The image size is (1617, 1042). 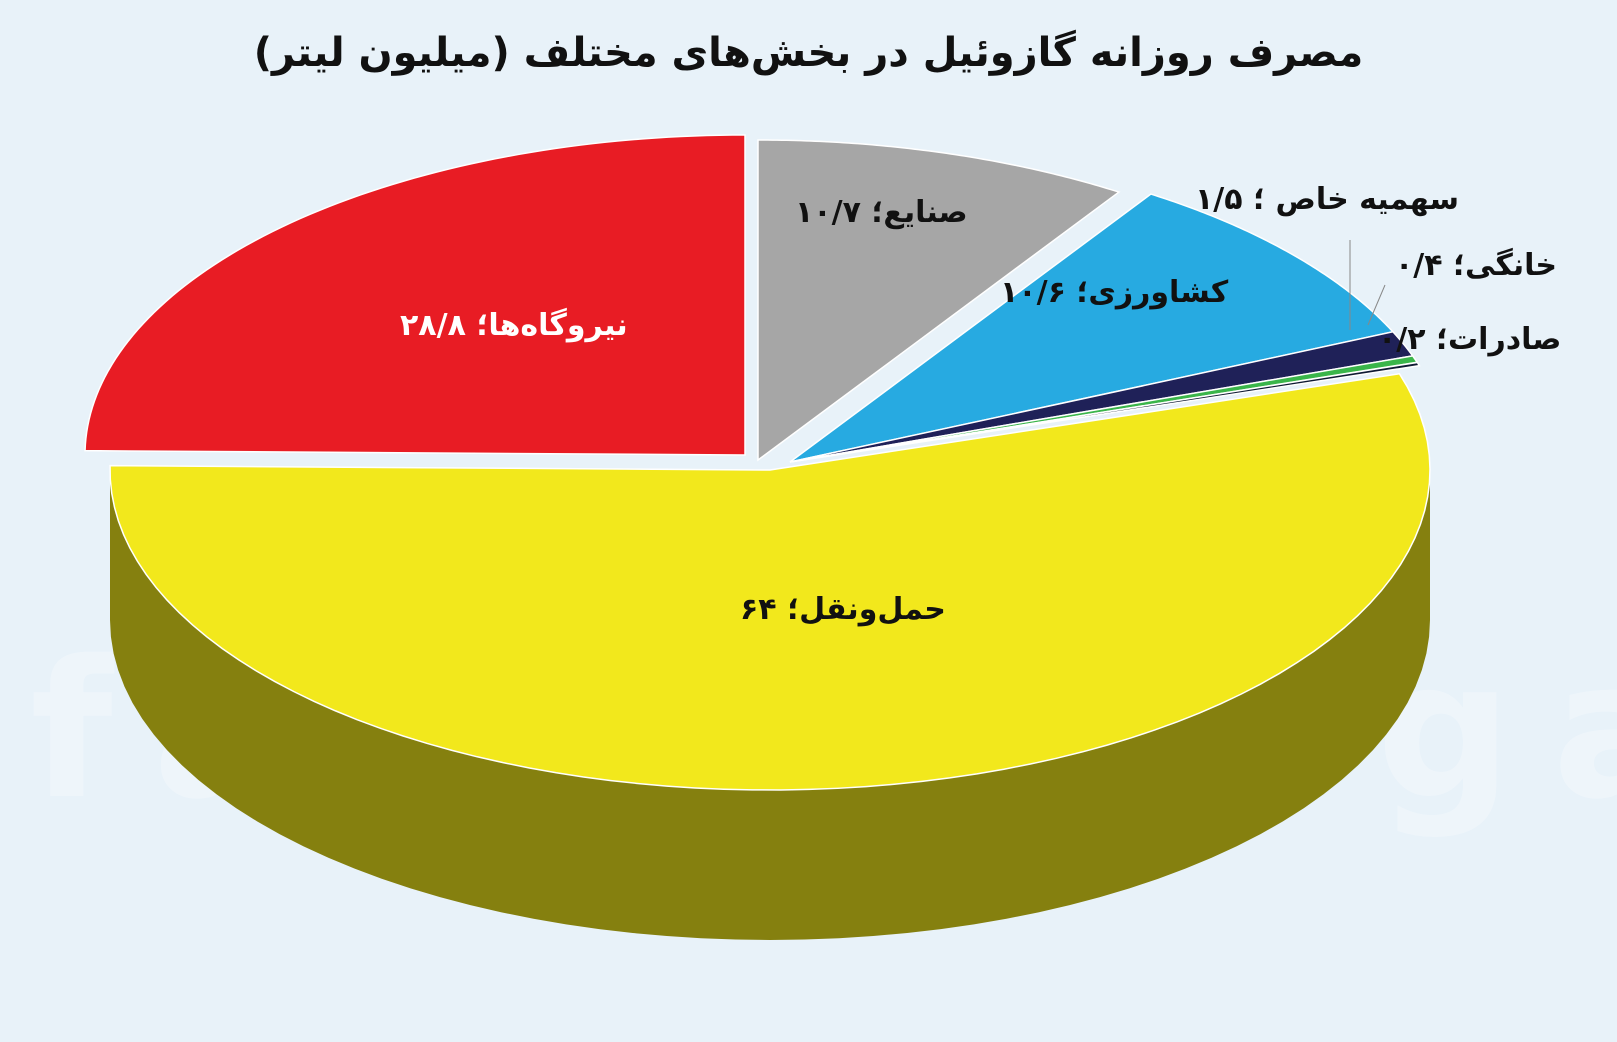 I want to click on label-agriculture: کشاورزی؛ ۱۰/۶, so click(x=1114, y=292).